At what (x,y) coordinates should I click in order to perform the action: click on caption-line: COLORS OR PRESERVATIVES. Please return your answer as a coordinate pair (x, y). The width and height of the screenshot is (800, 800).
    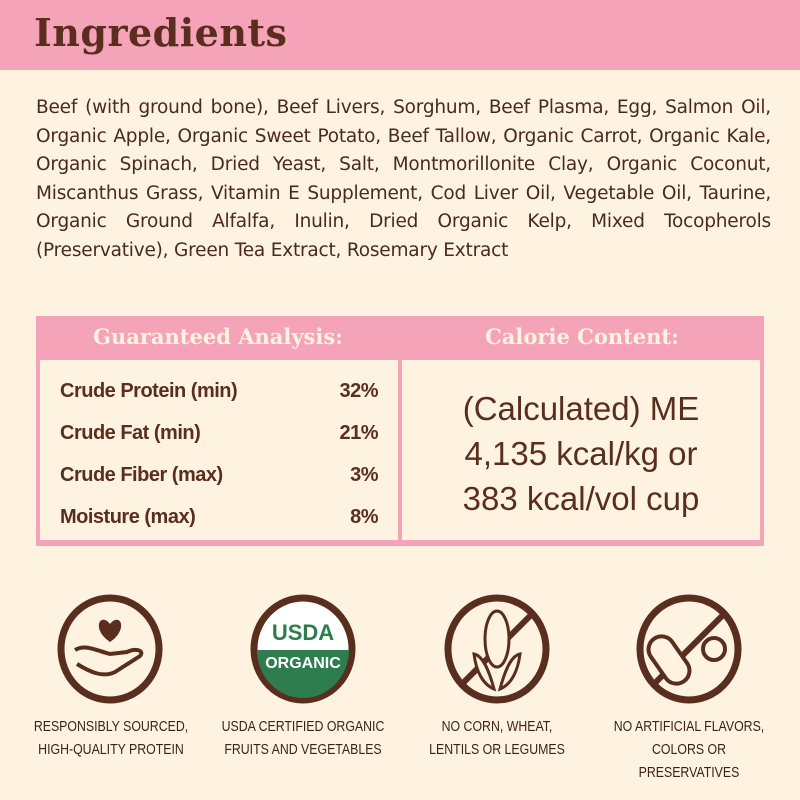
    Looking at the image, I should click on (689, 761).